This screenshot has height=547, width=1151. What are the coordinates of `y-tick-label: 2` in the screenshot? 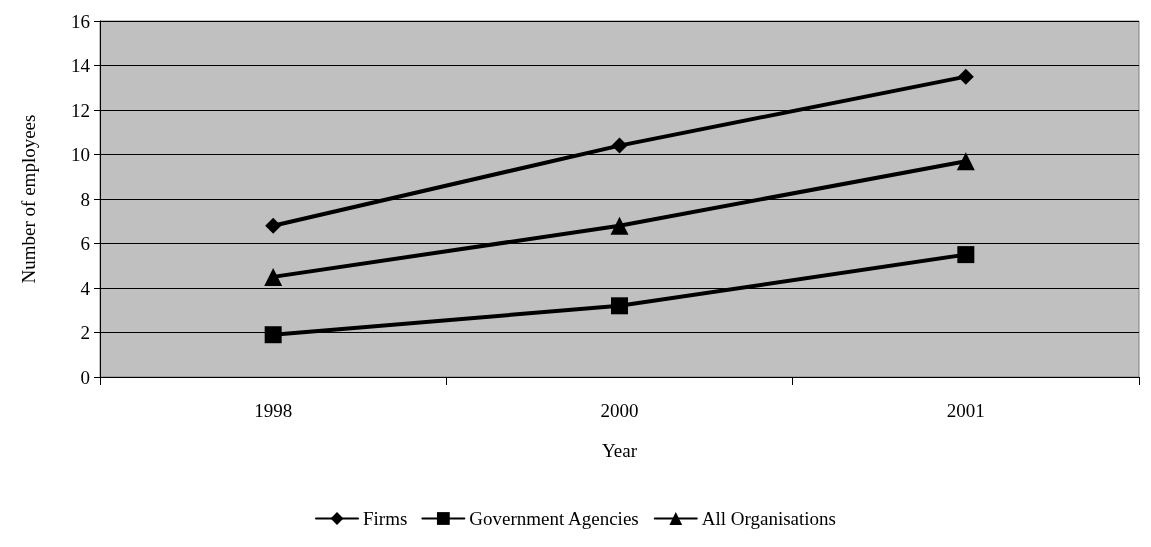 It's located at (85, 332).